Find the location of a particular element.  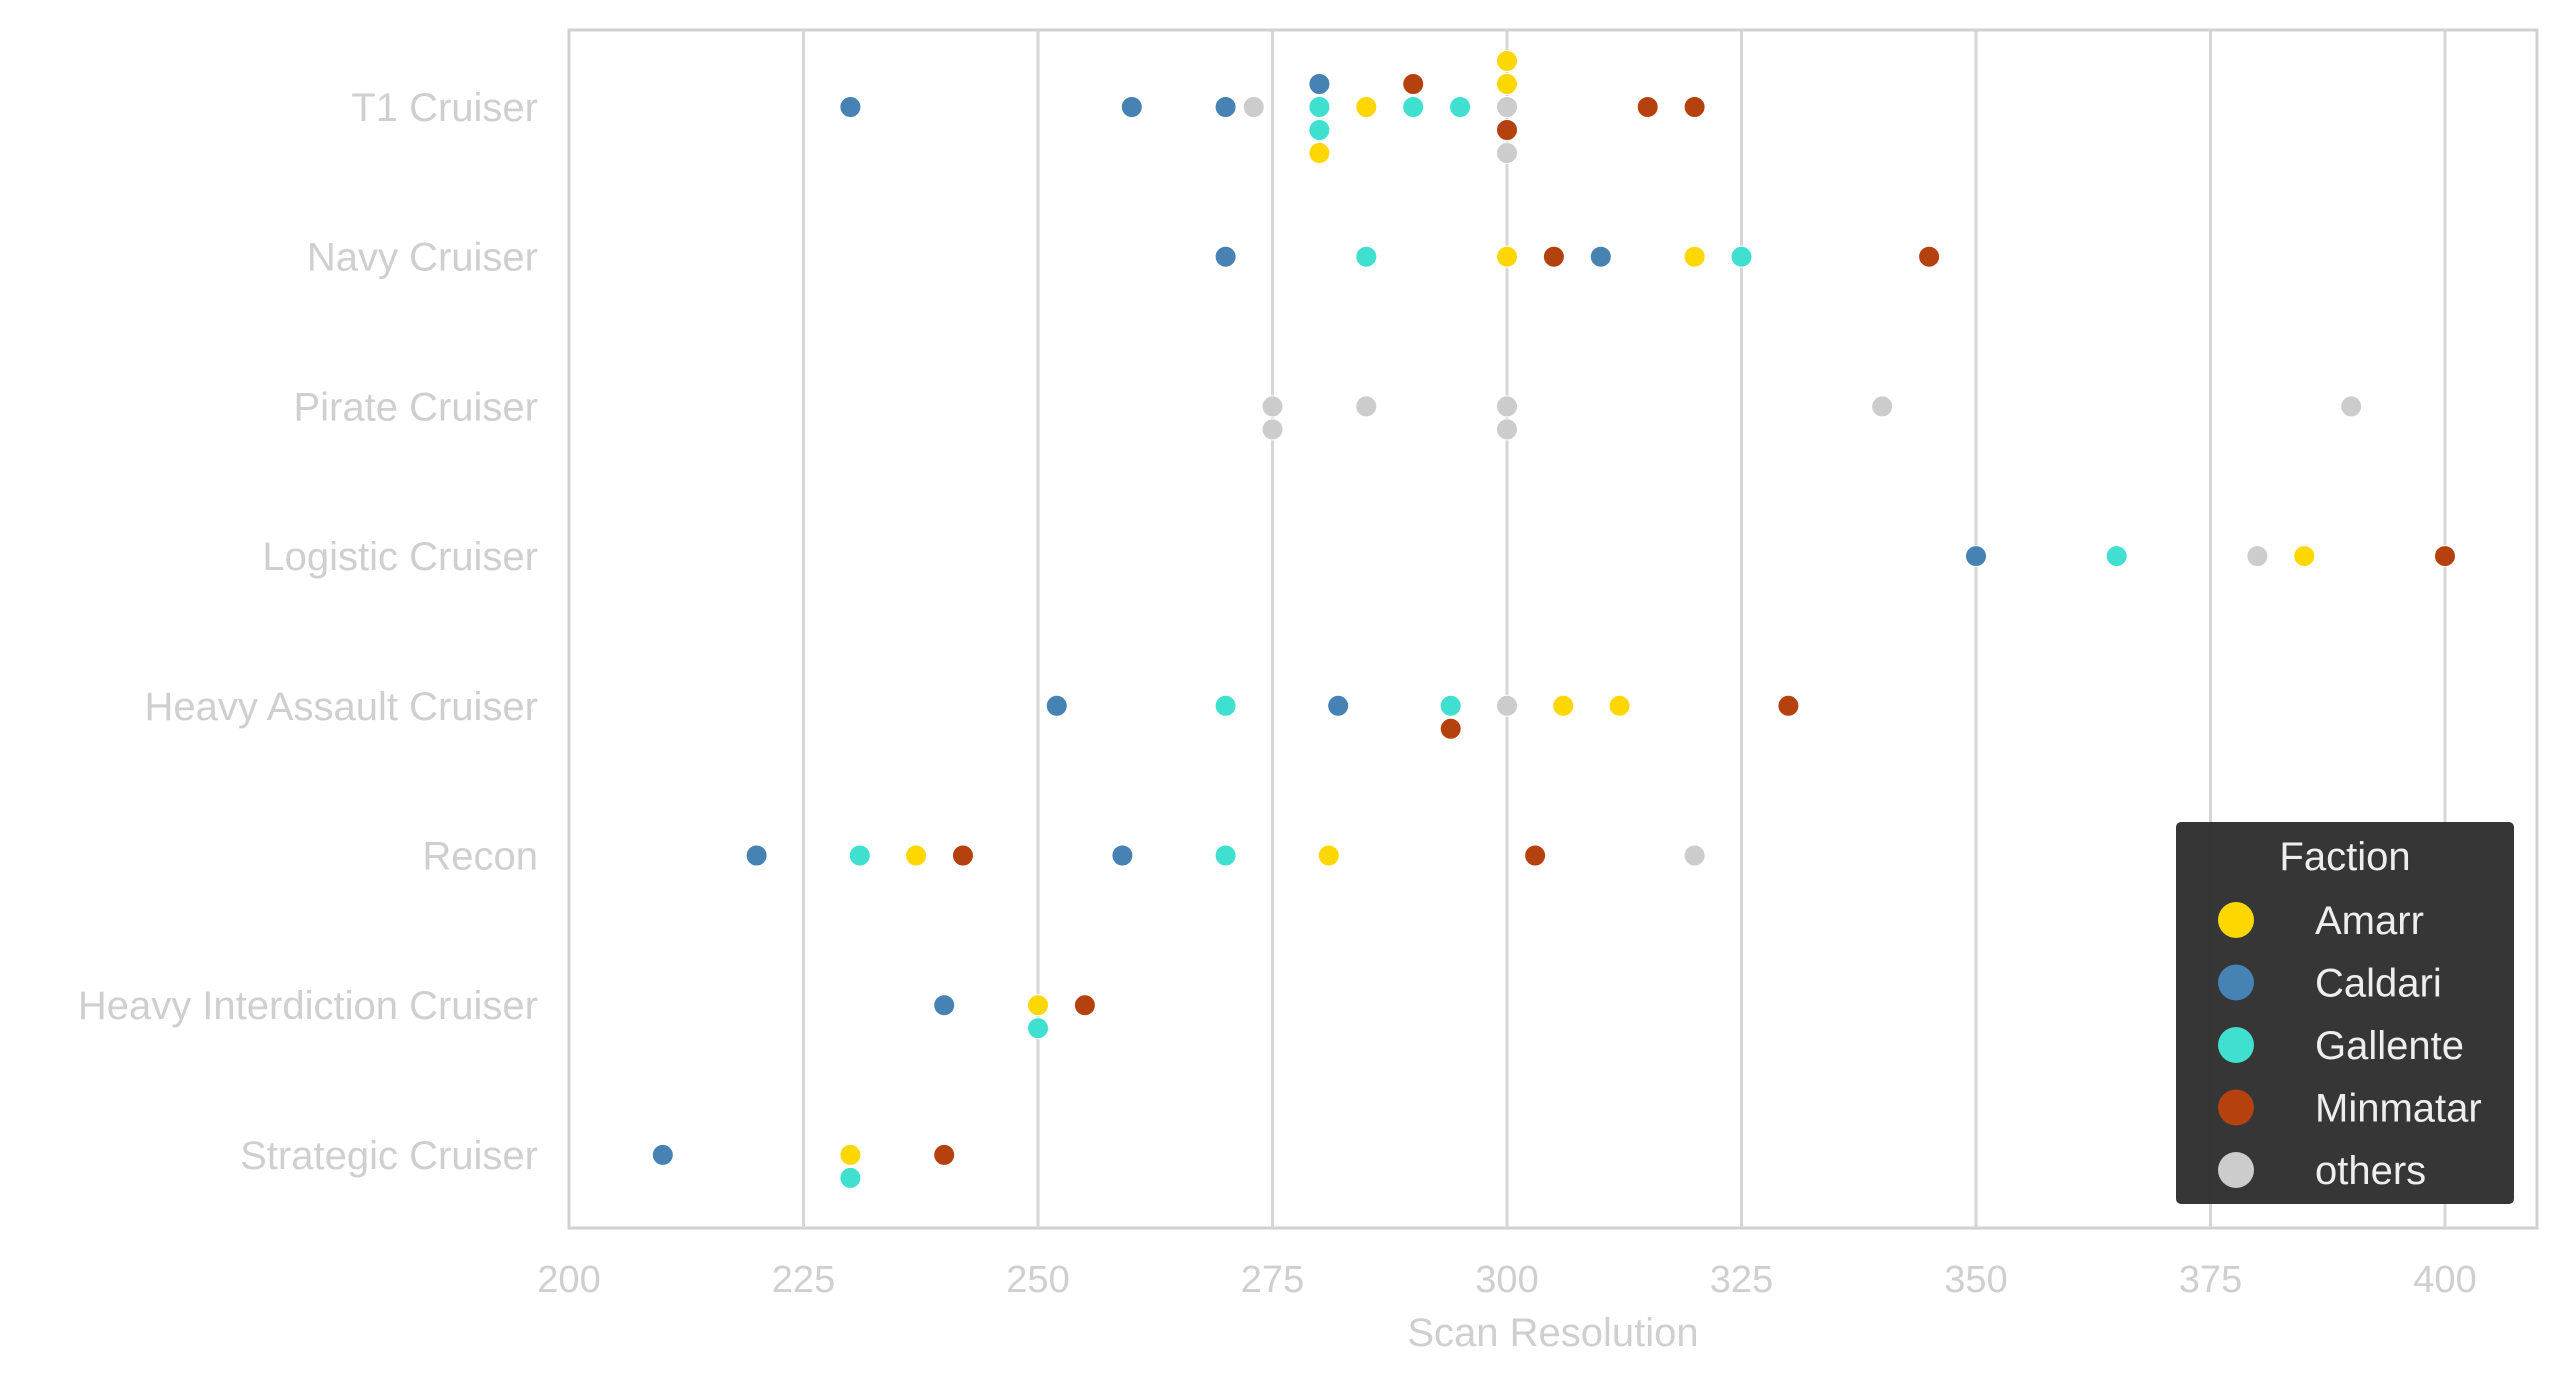

x-tick-labels: 200 225 250 275 300 325 350 375 400 is located at coordinates (1506, 1280).